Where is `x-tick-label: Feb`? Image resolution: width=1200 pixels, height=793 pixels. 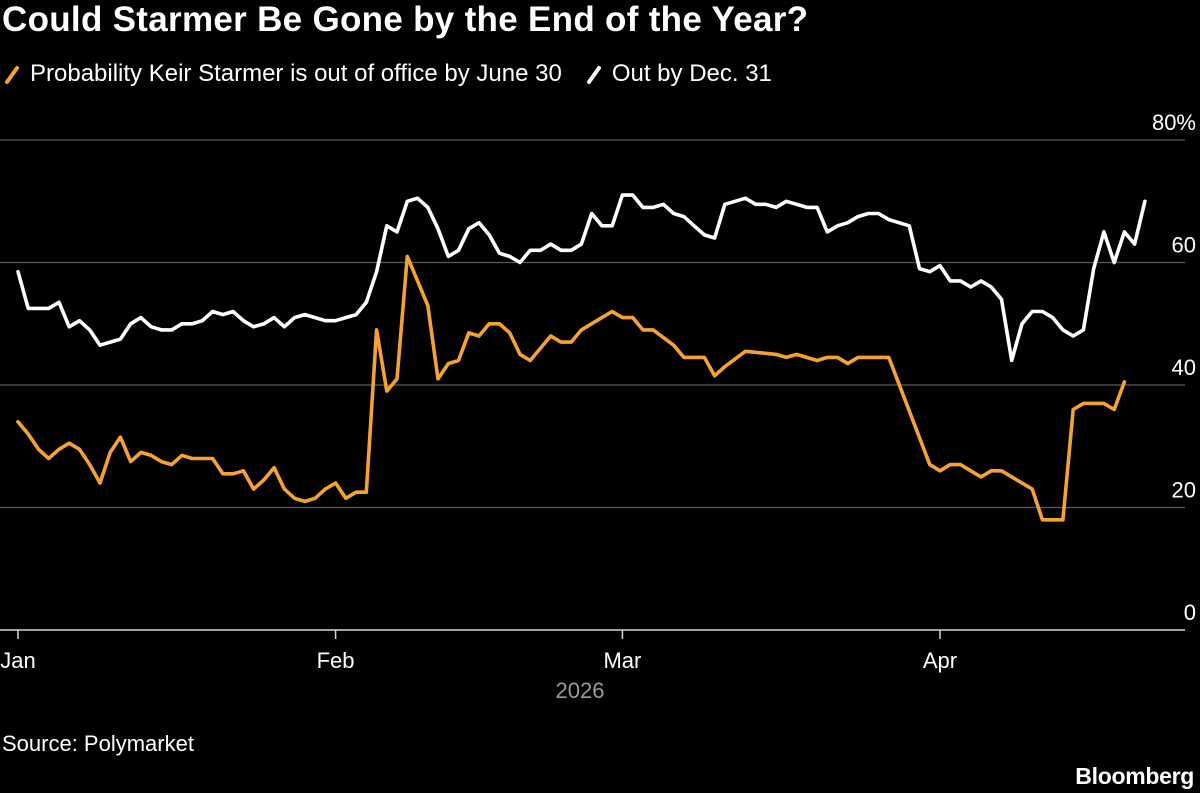 x-tick-label: Feb is located at coordinates (336, 660).